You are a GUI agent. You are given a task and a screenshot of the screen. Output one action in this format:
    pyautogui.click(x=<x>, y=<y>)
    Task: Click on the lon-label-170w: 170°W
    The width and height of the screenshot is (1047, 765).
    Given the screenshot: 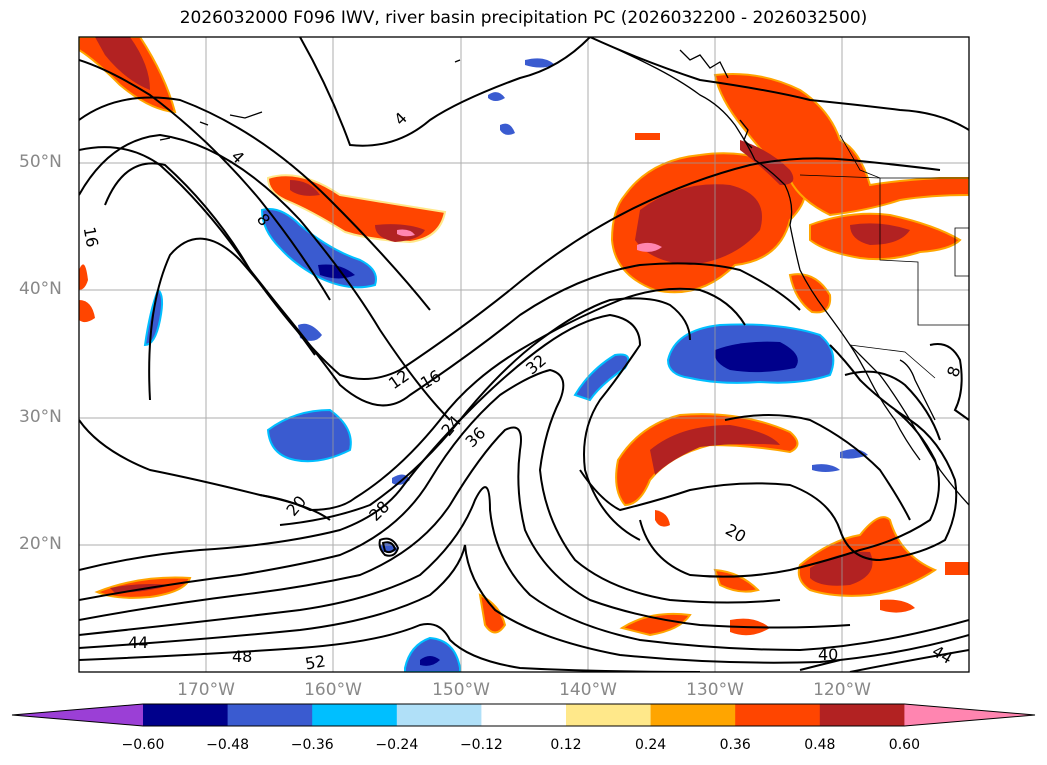 What is the action you would take?
    pyautogui.click(x=206, y=690)
    